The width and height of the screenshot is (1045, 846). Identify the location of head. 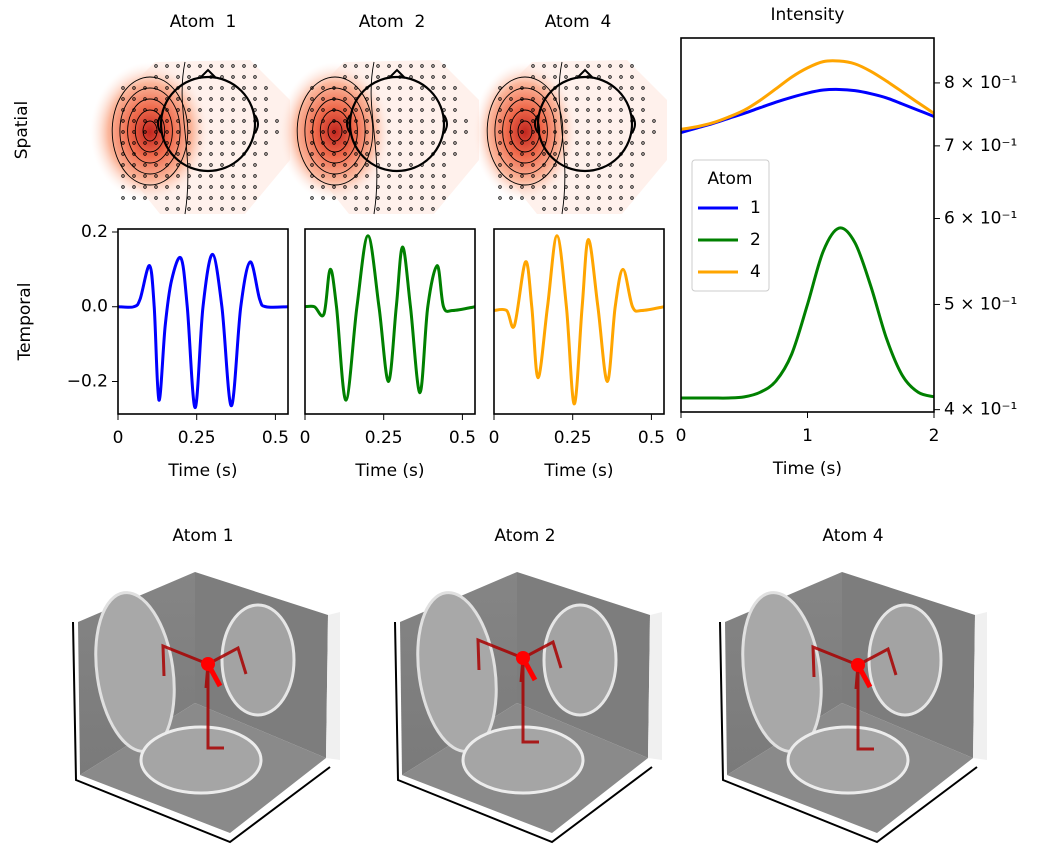
(585, 124).